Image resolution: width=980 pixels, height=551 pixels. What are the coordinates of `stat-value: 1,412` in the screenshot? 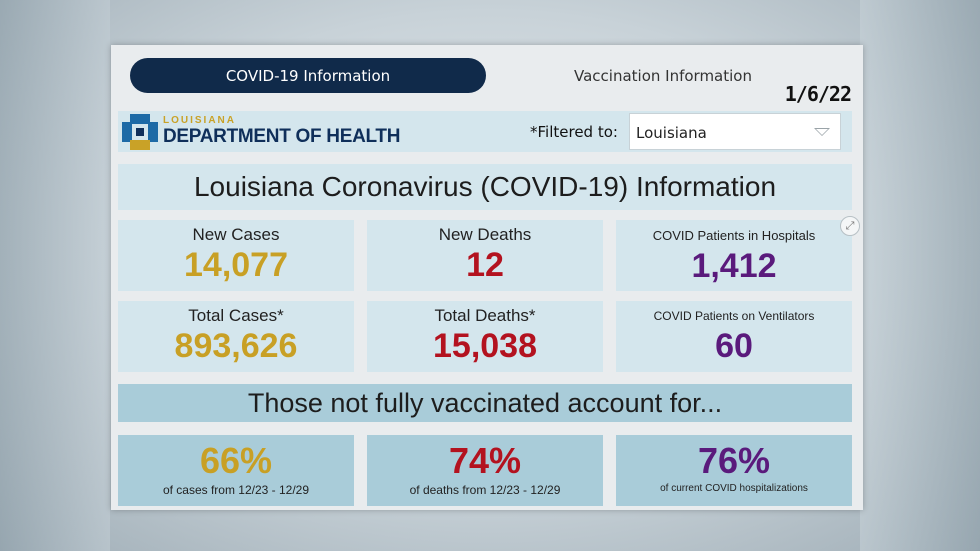 It's located at (734, 266).